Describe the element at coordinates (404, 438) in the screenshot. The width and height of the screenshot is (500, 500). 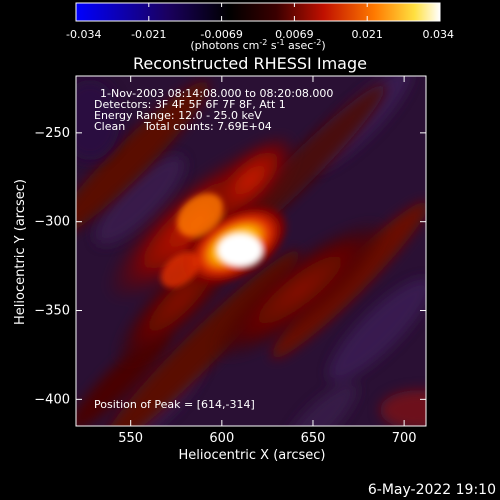
I see `x-tick-label: 700` at that location.